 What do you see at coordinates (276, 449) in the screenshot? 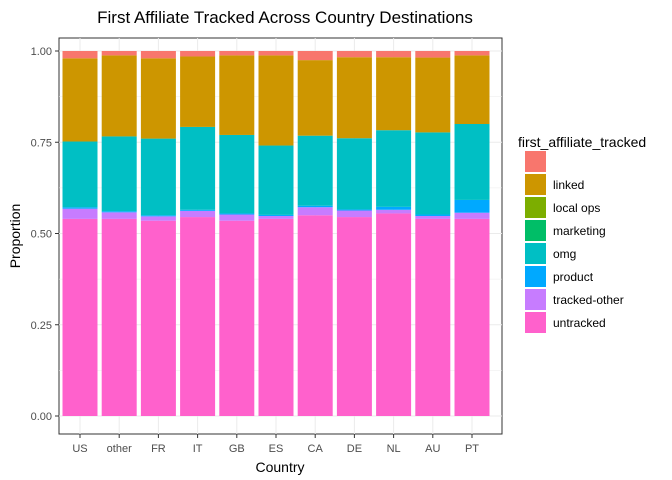
I see `x-tick-label: ES` at bounding box center [276, 449].